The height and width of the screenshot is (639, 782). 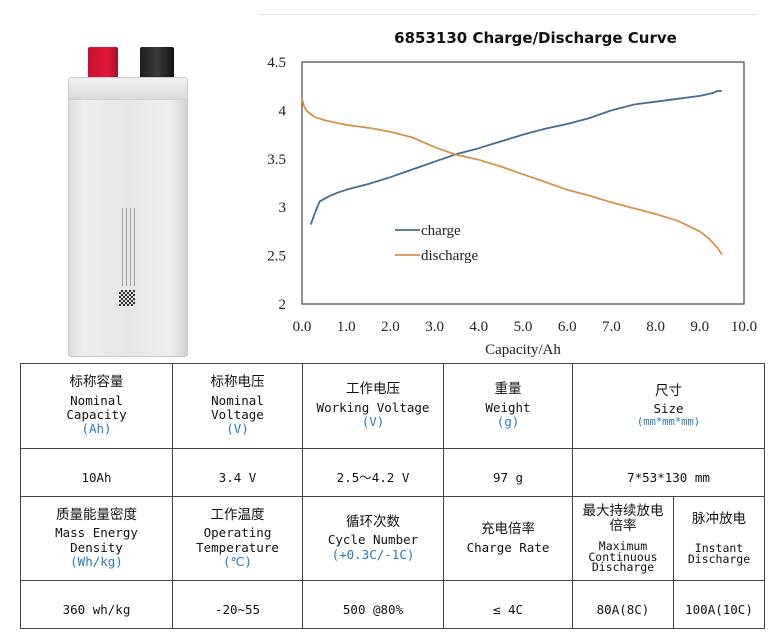 What do you see at coordinates (96, 538) in the screenshot?
I see `header-mass-energy-density: 质量能量密度 Mass Energy Density (Wh/kg)` at bounding box center [96, 538].